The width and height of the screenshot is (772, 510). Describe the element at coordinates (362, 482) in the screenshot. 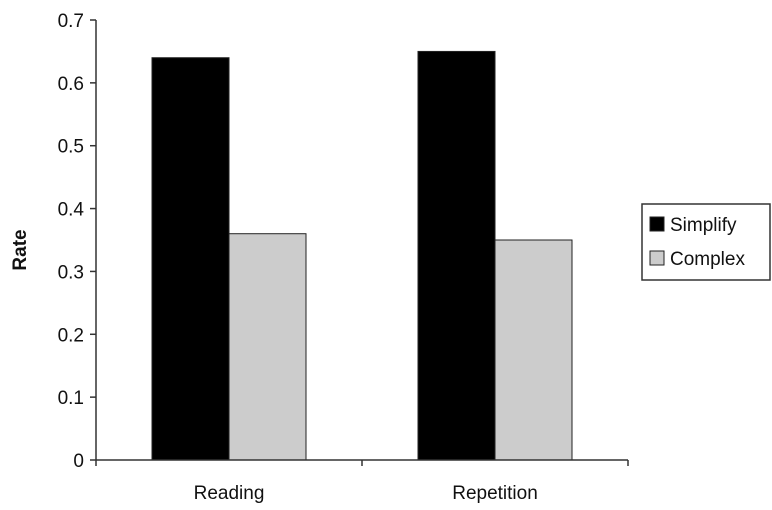

I see `x-axis-ticks: Reading Repetition` at that location.